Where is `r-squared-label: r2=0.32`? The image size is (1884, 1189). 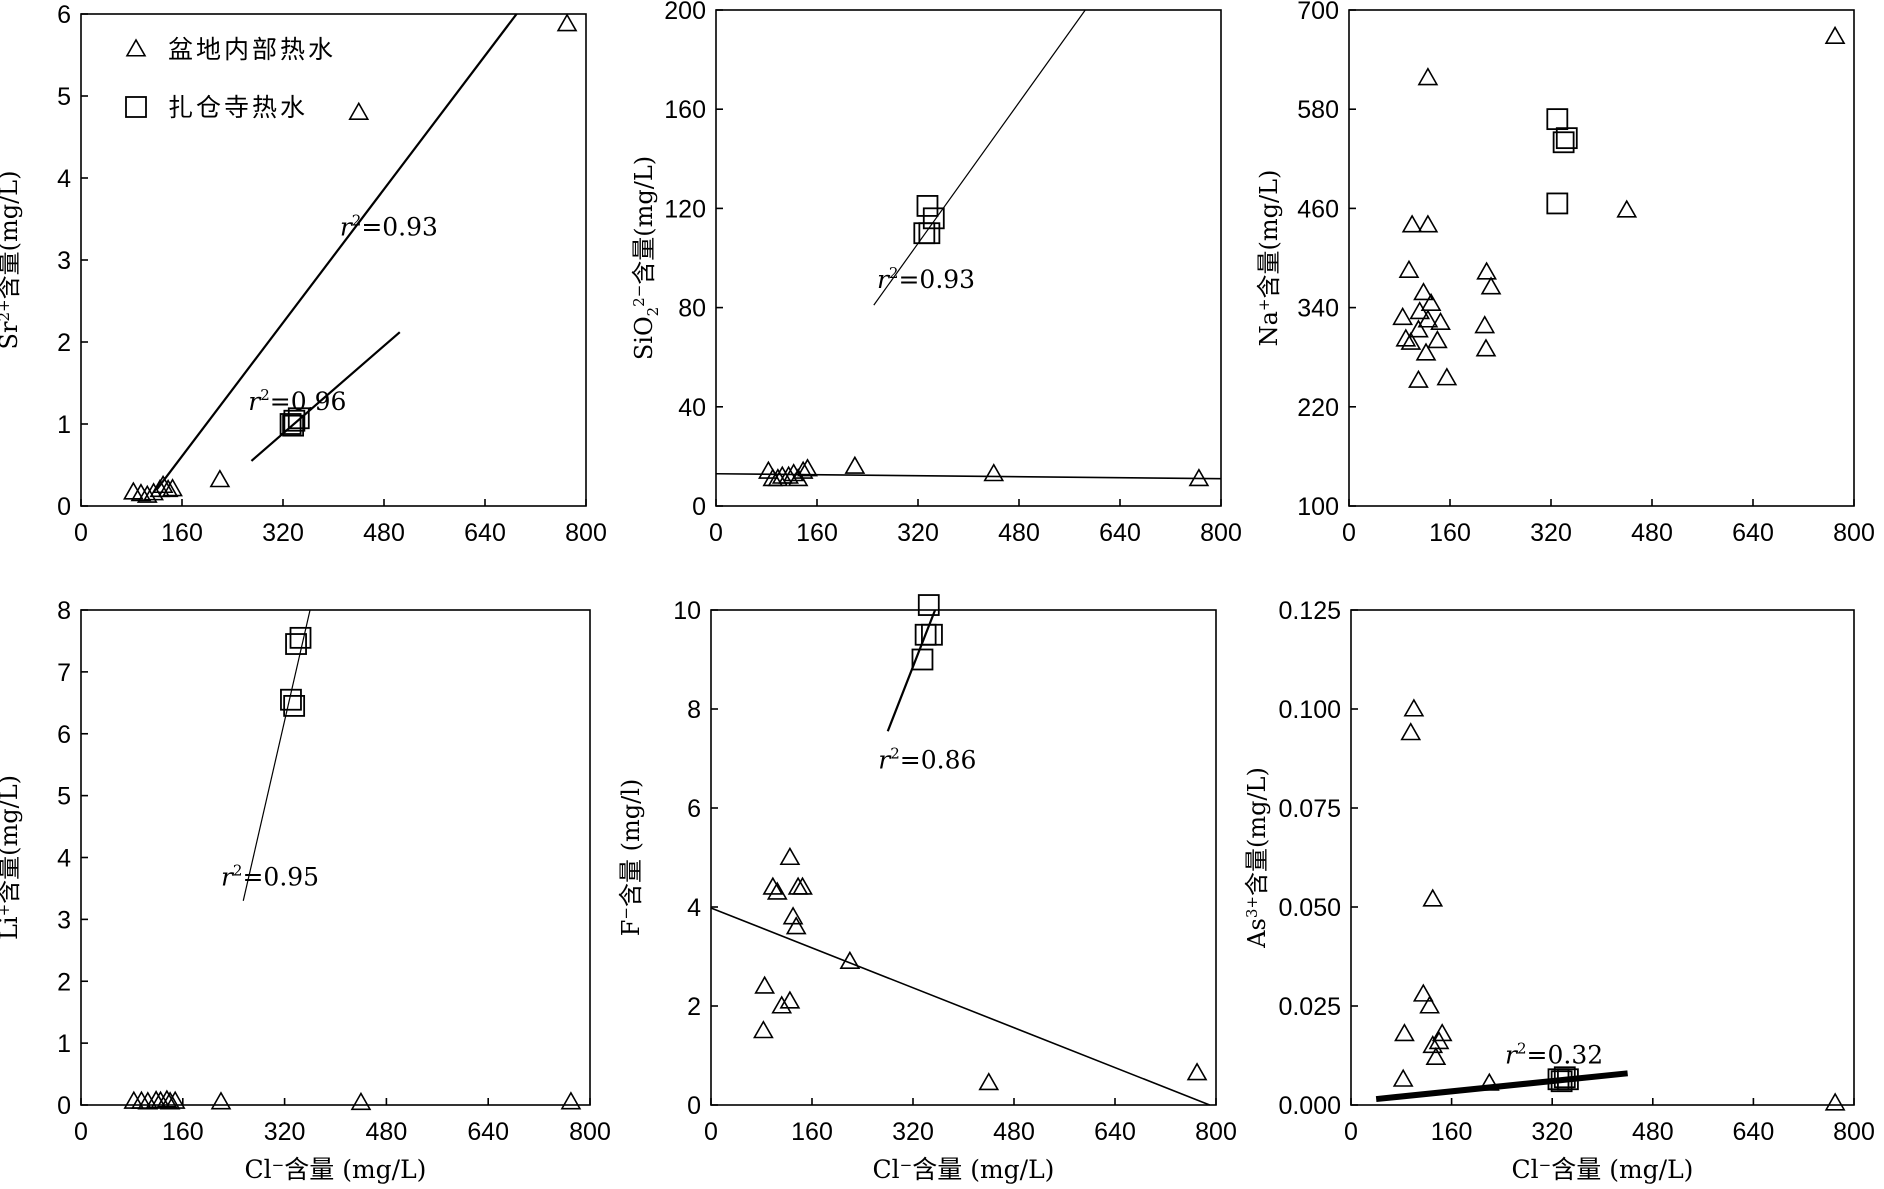
r-squared-label: r2=0.32 is located at coordinates (1554, 1054).